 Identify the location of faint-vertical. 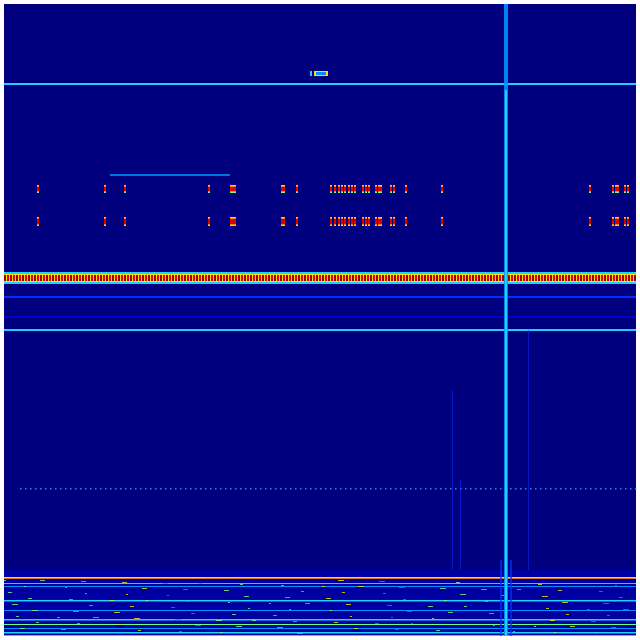
(452, 480).